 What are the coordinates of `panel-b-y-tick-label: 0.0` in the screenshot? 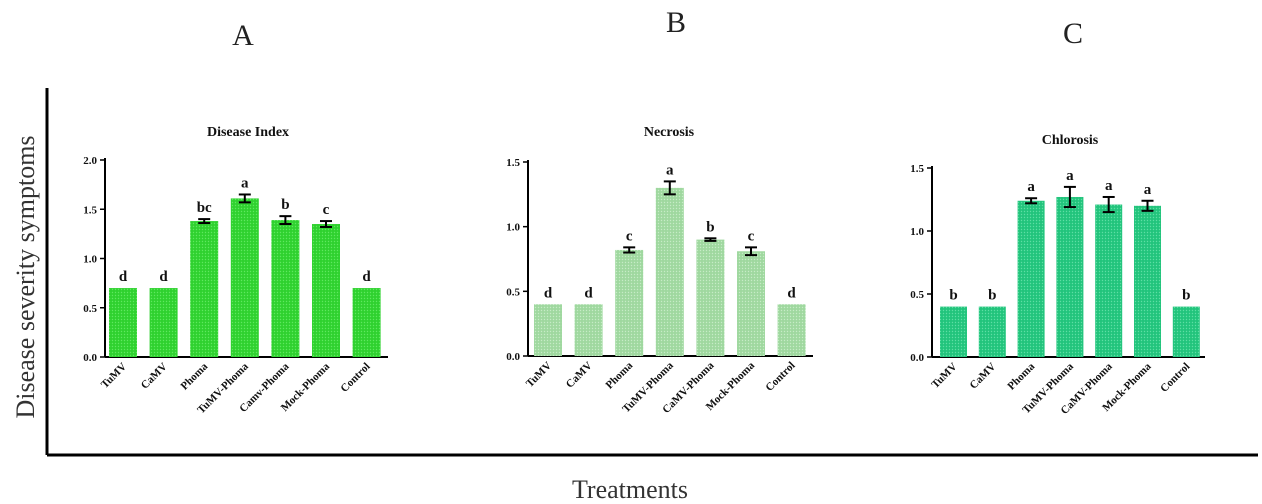 It's located at (513, 357).